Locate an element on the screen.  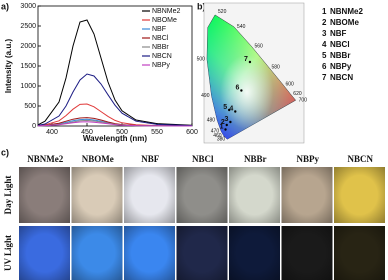
wavelength-label: 560 is located at coordinates (259, 47).